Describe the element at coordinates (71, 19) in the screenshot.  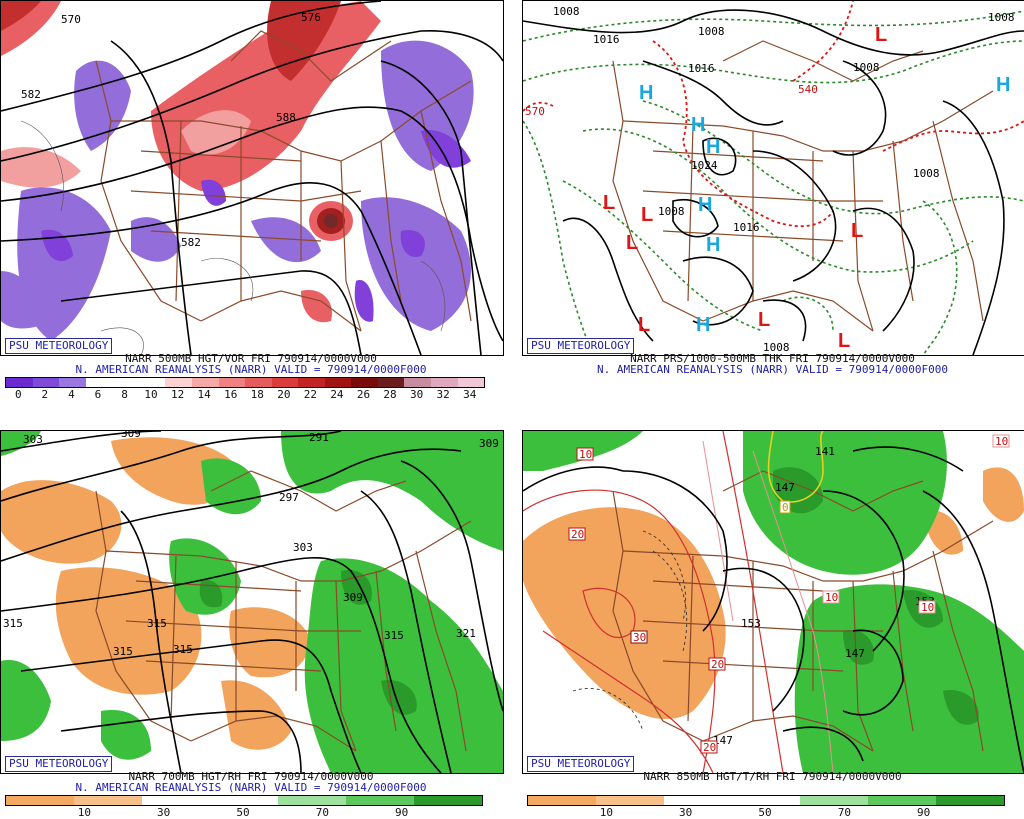
I see `contour-label: 570` at that location.